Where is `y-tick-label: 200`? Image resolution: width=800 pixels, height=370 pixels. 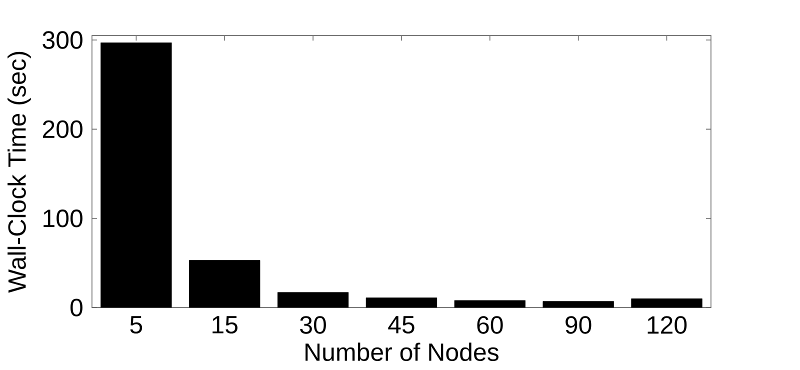 y-tick-label: 200 is located at coordinates (62, 129).